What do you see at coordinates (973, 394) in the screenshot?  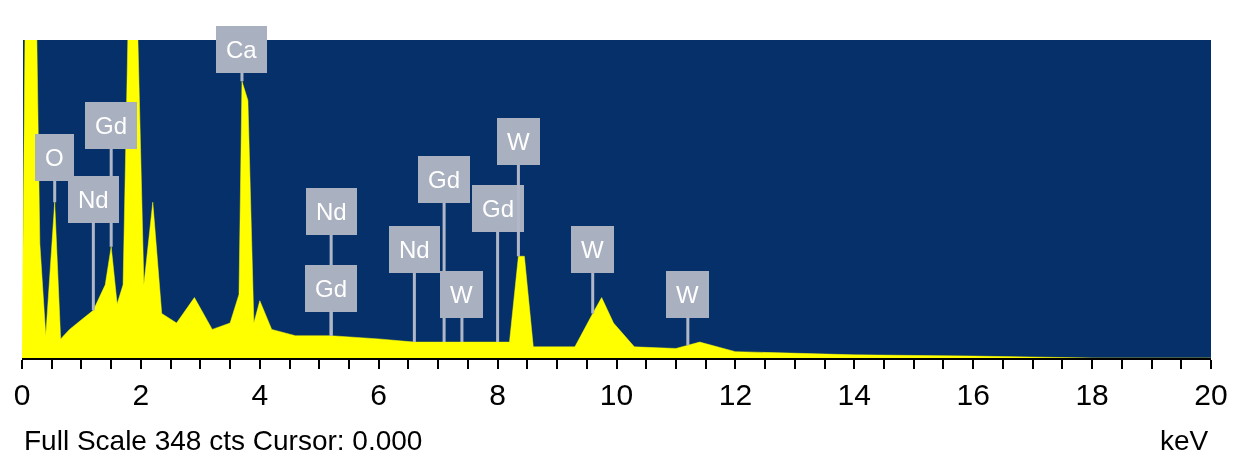 I see `x-tick-label: 16` at bounding box center [973, 394].